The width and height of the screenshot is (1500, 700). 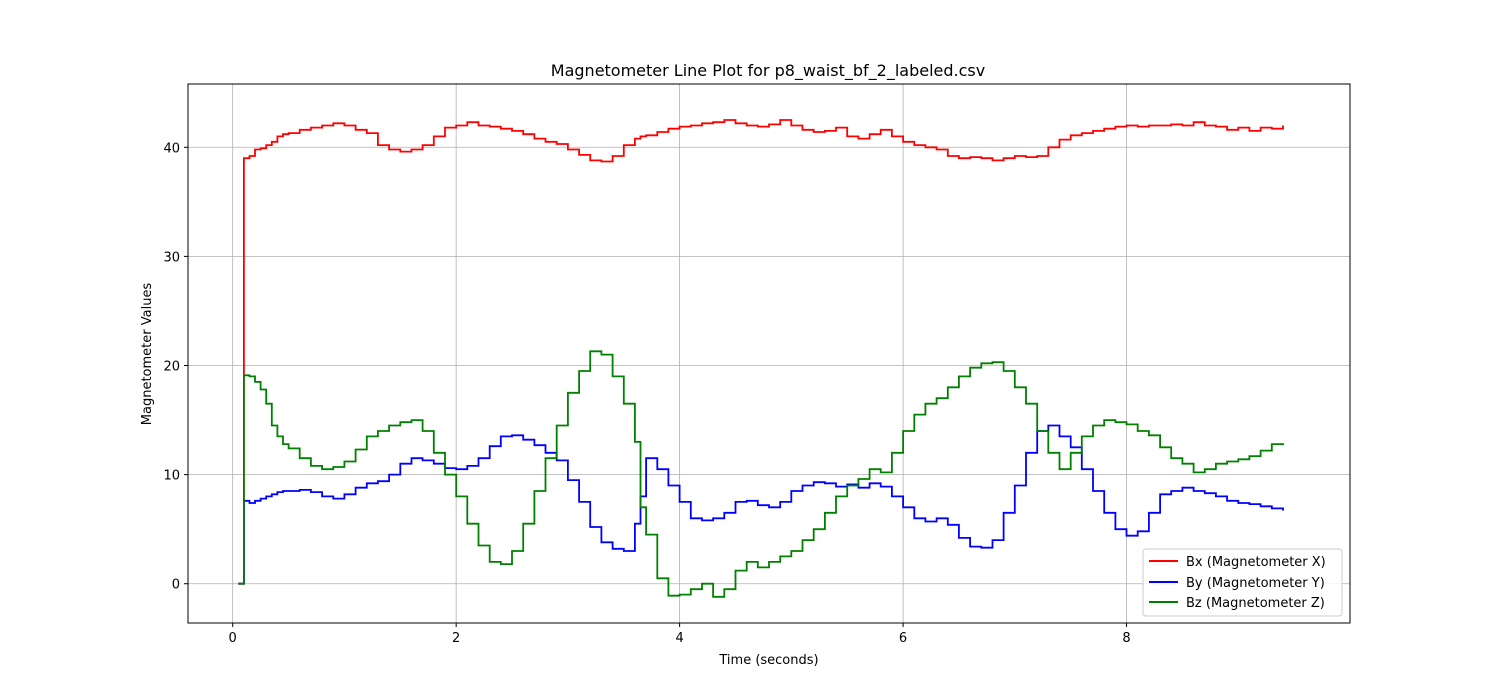 What do you see at coordinates (1256, 562) in the screenshot?
I see `legend-label-bx: Bx (Magnetometer X)` at bounding box center [1256, 562].